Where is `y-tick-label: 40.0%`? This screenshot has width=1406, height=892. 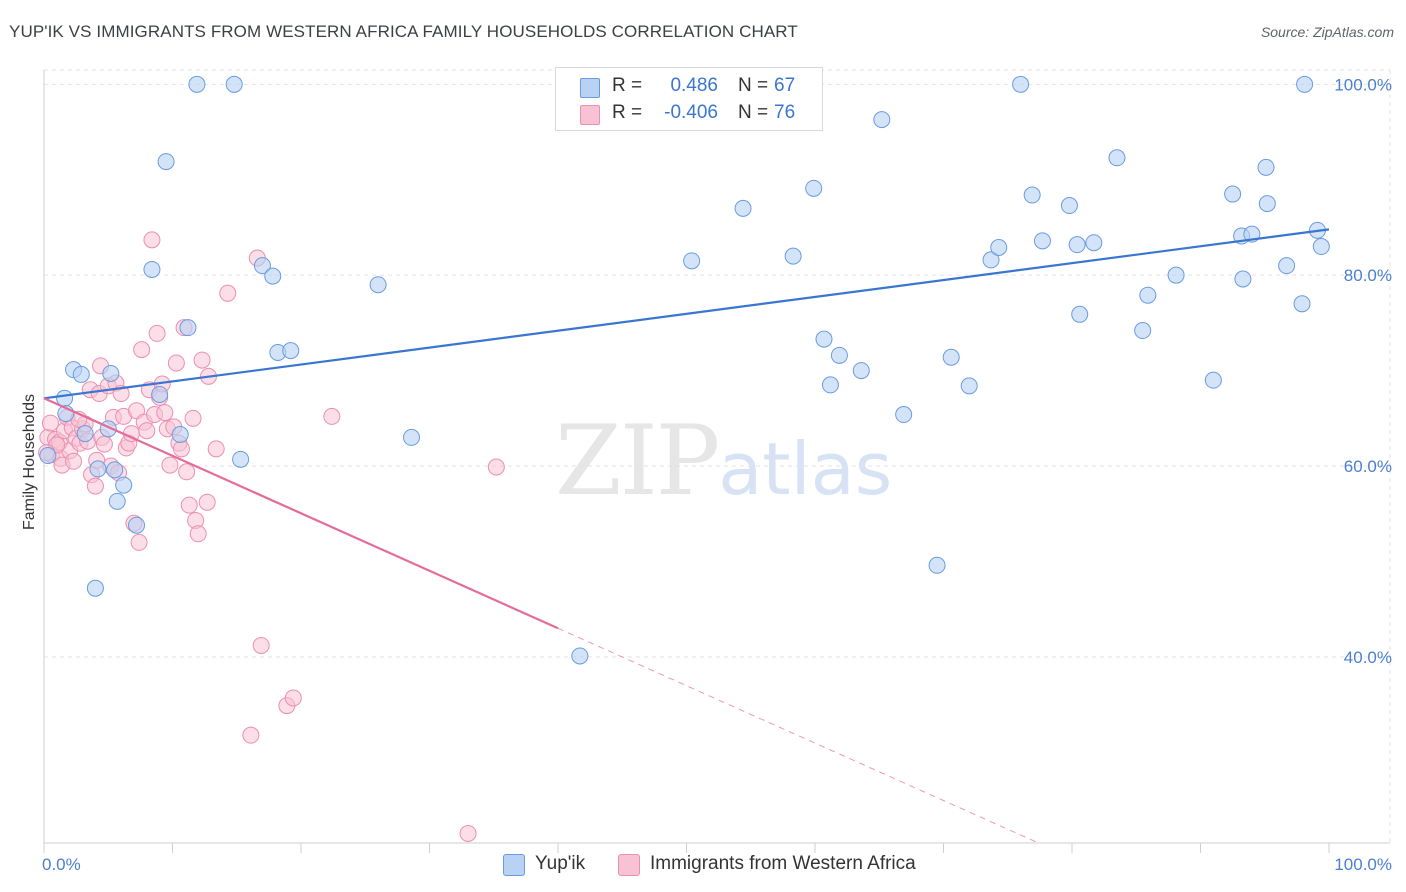
y-tick-label: 40.0% is located at coordinates (1368, 657).